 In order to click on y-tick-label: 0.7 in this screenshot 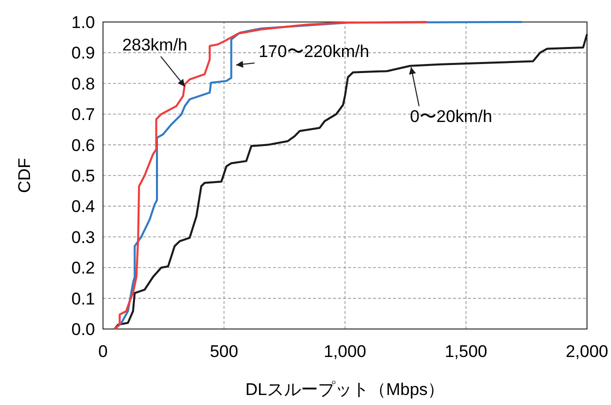, I will do `click(83, 114)`.